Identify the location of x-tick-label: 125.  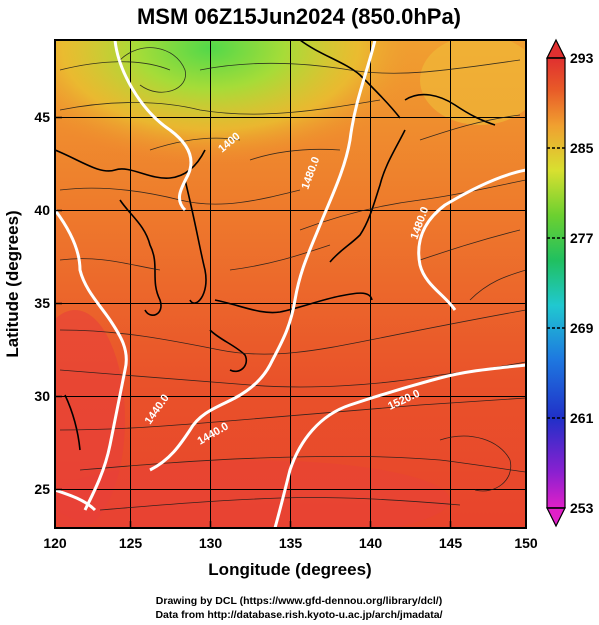
(131, 543).